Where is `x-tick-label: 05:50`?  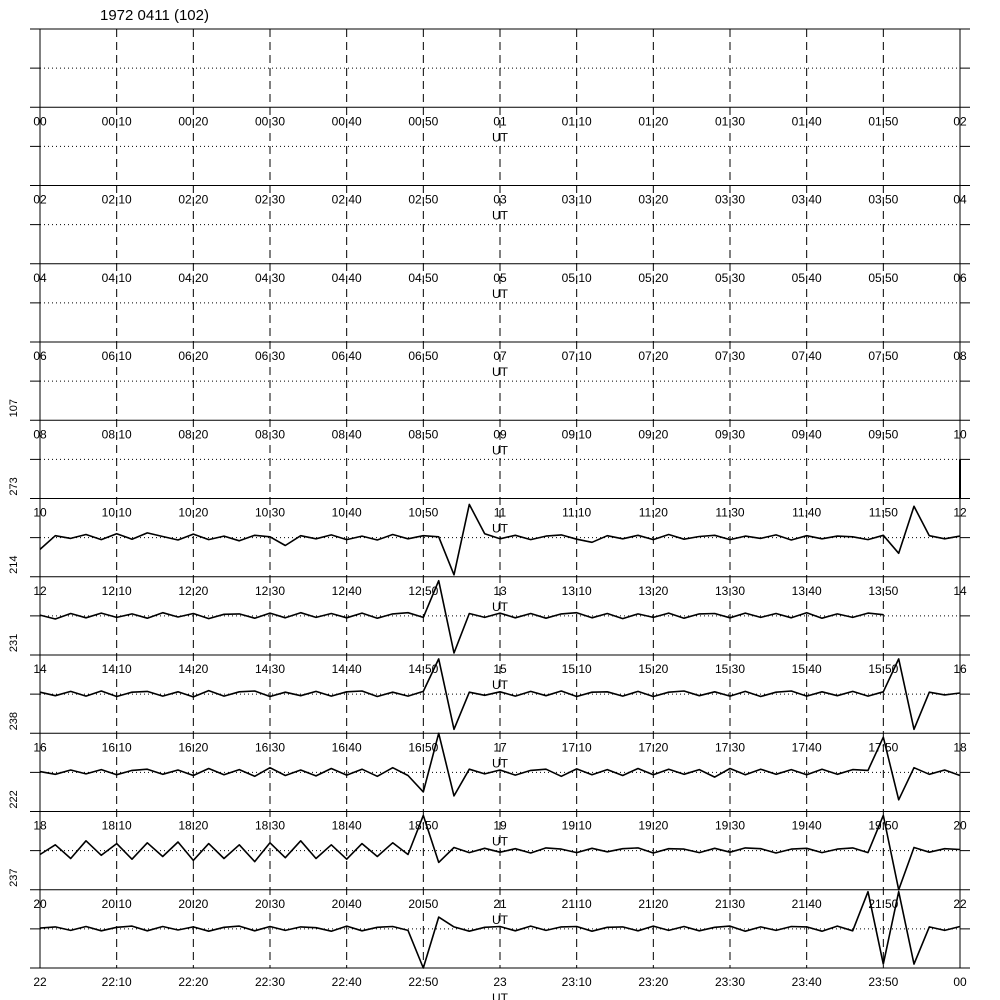 x-tick-label: 05:50 is located at coordinates (883, 278).